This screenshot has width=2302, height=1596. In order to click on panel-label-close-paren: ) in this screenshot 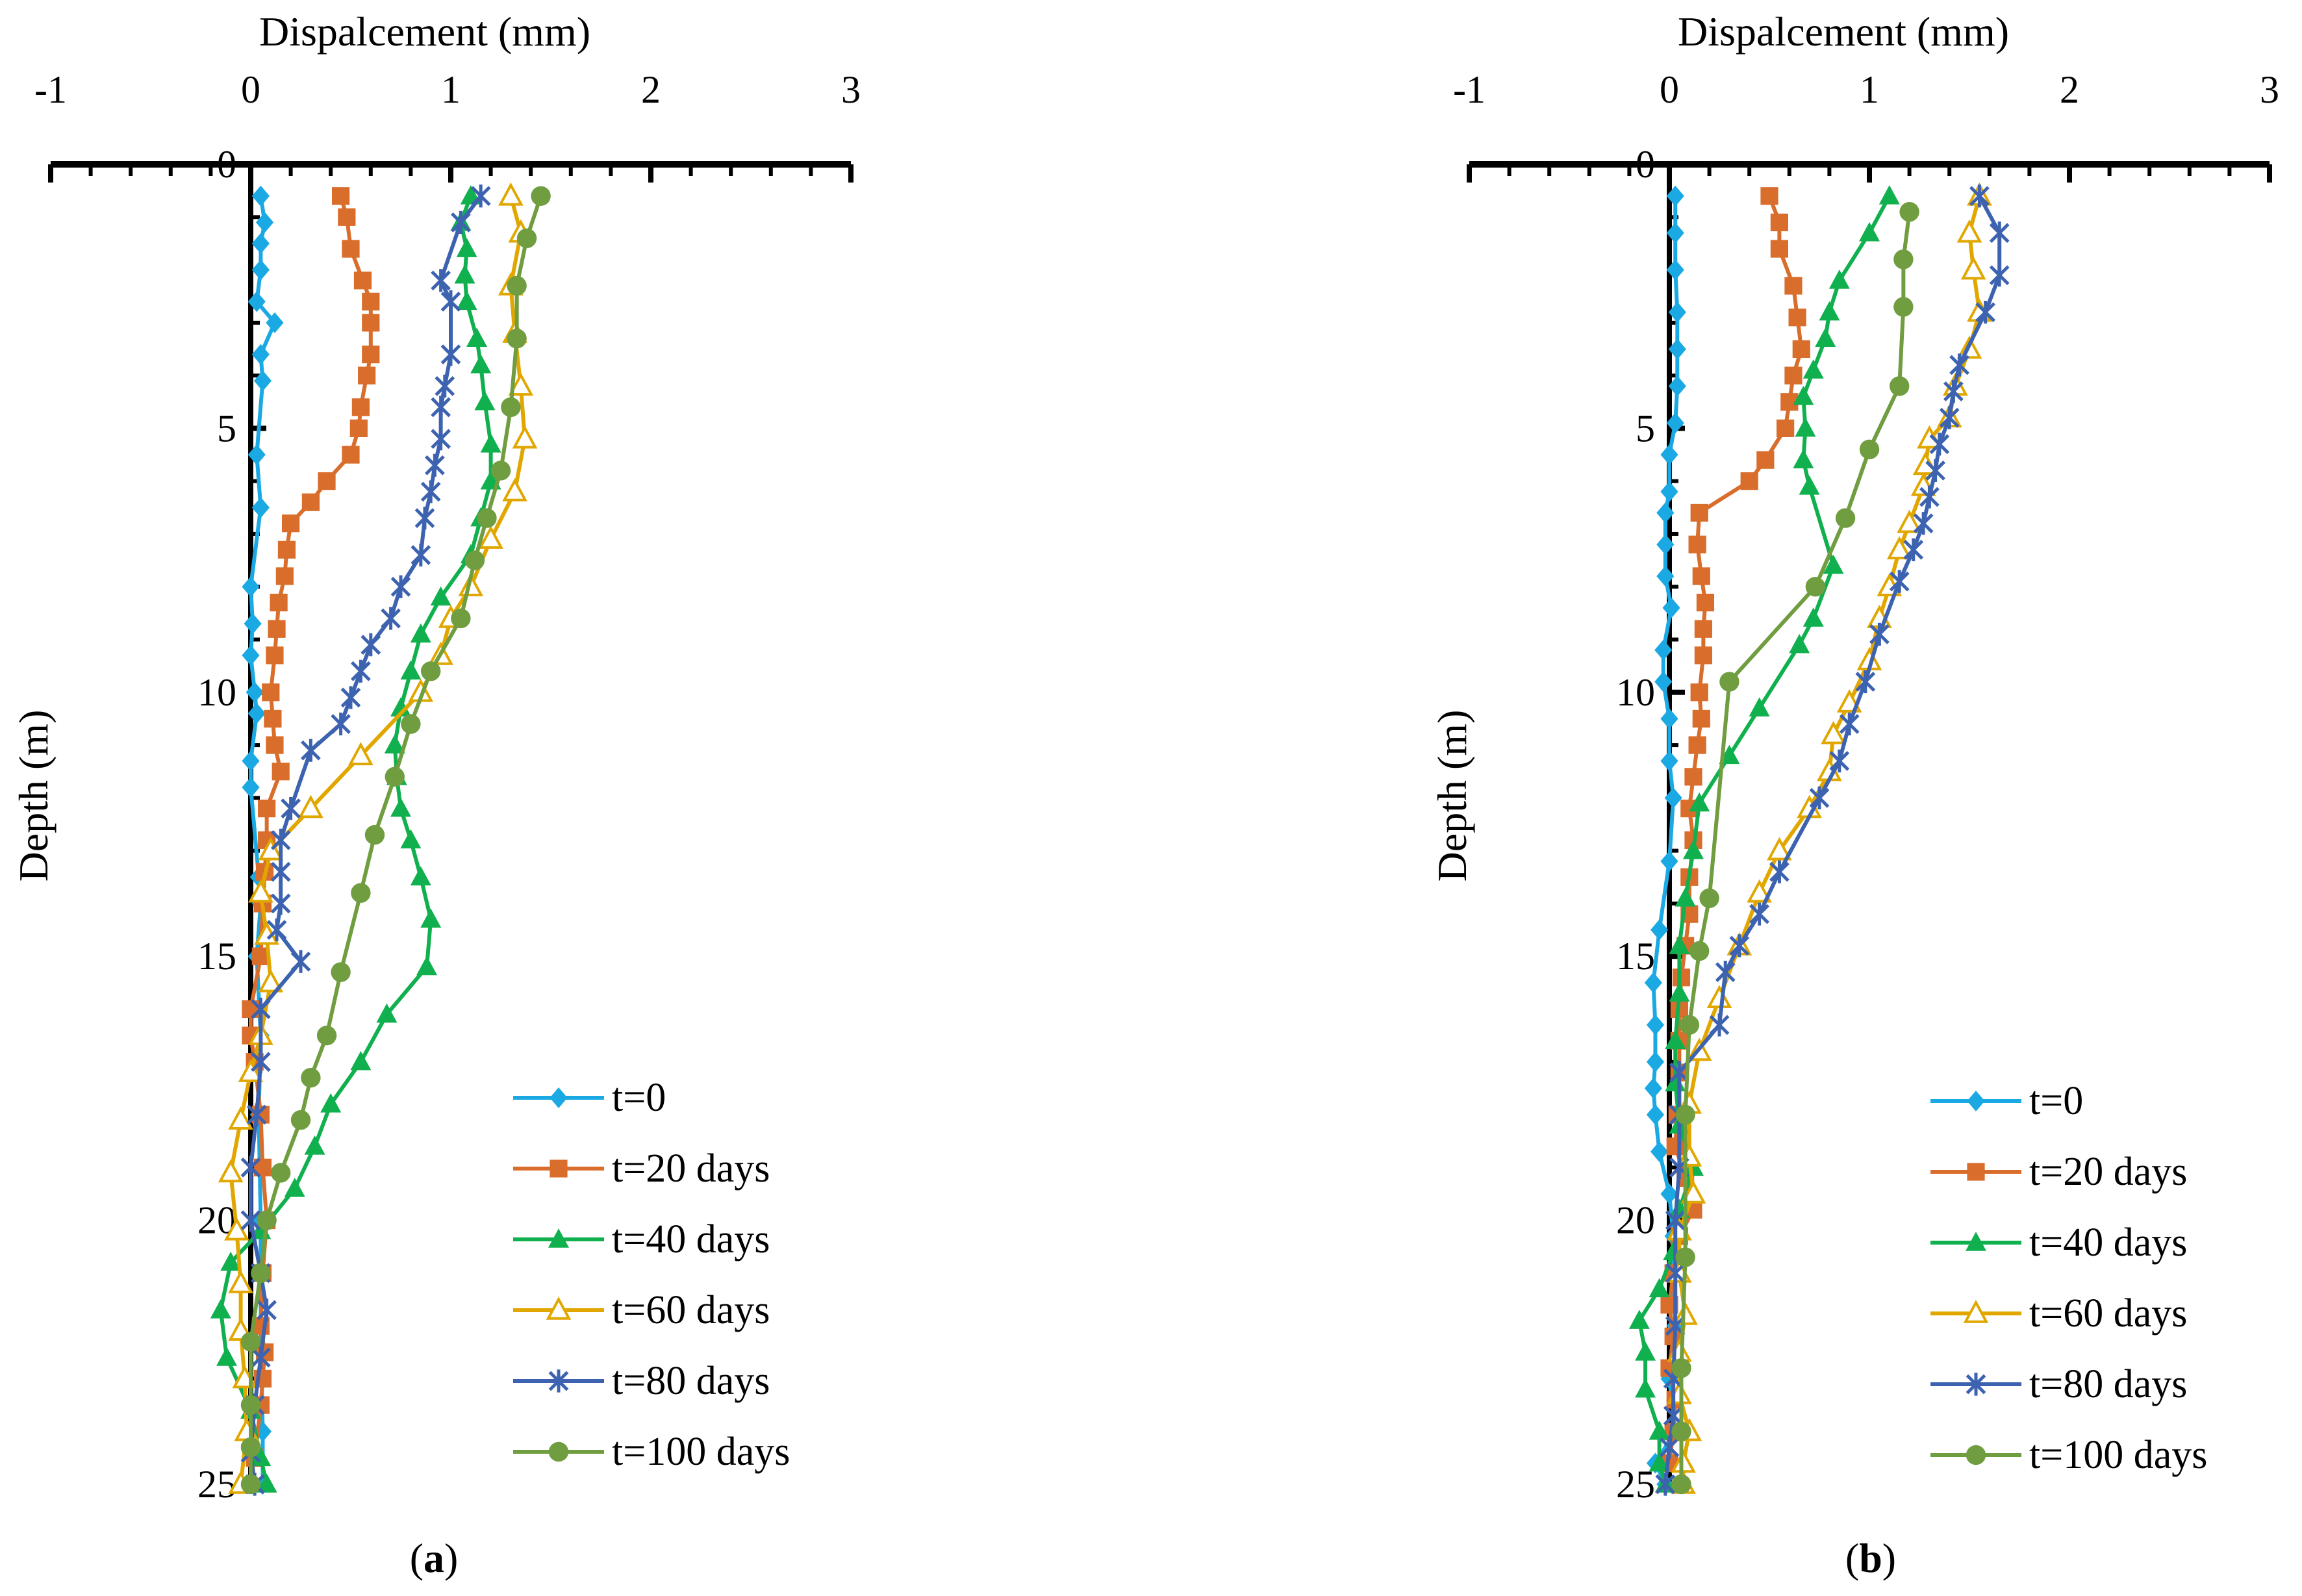, I will do `click(451, 1558)`.